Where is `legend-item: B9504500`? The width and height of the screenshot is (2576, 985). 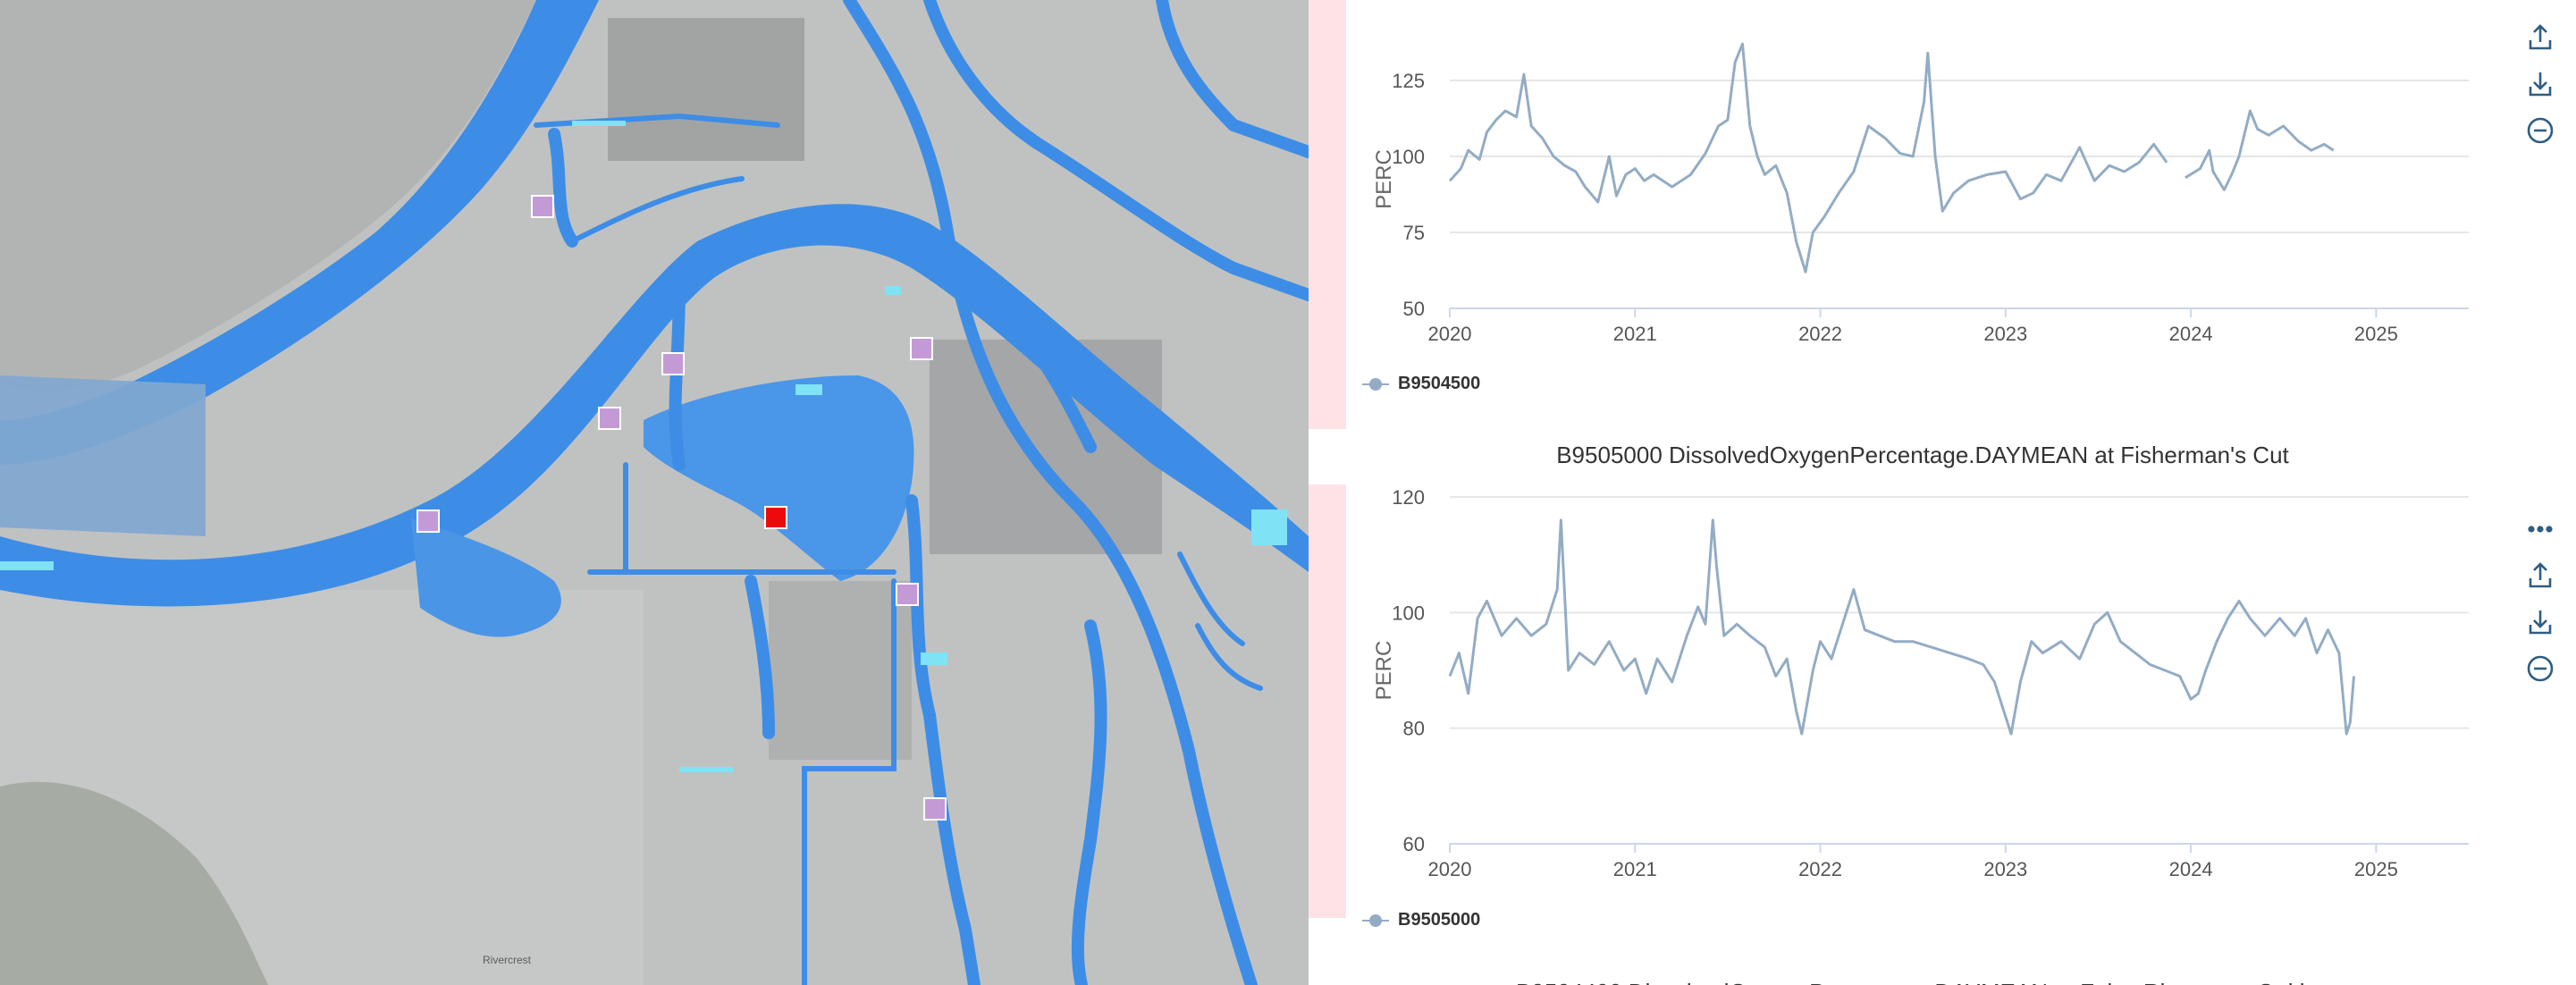 legend-item: B9504500 is located at coordinates (1421, 384).